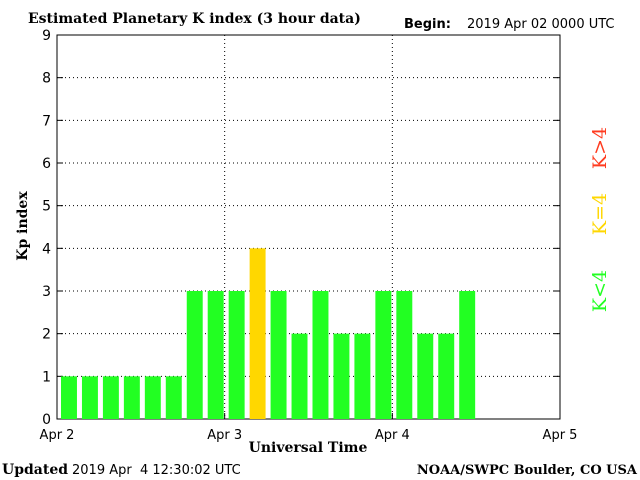  I want to click on y-tick-label: 3, so click(46, 292).